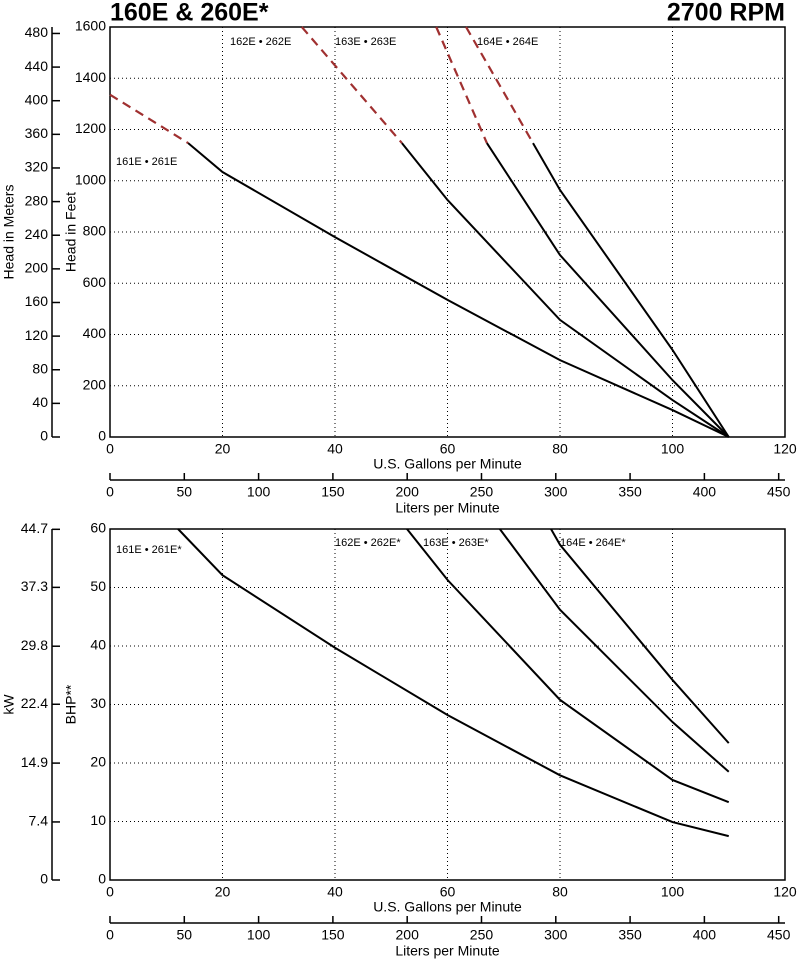 The height and width of the screenshot is (963, 800). I want to click on y2-tick-label: 37.3, so click(34, 586).